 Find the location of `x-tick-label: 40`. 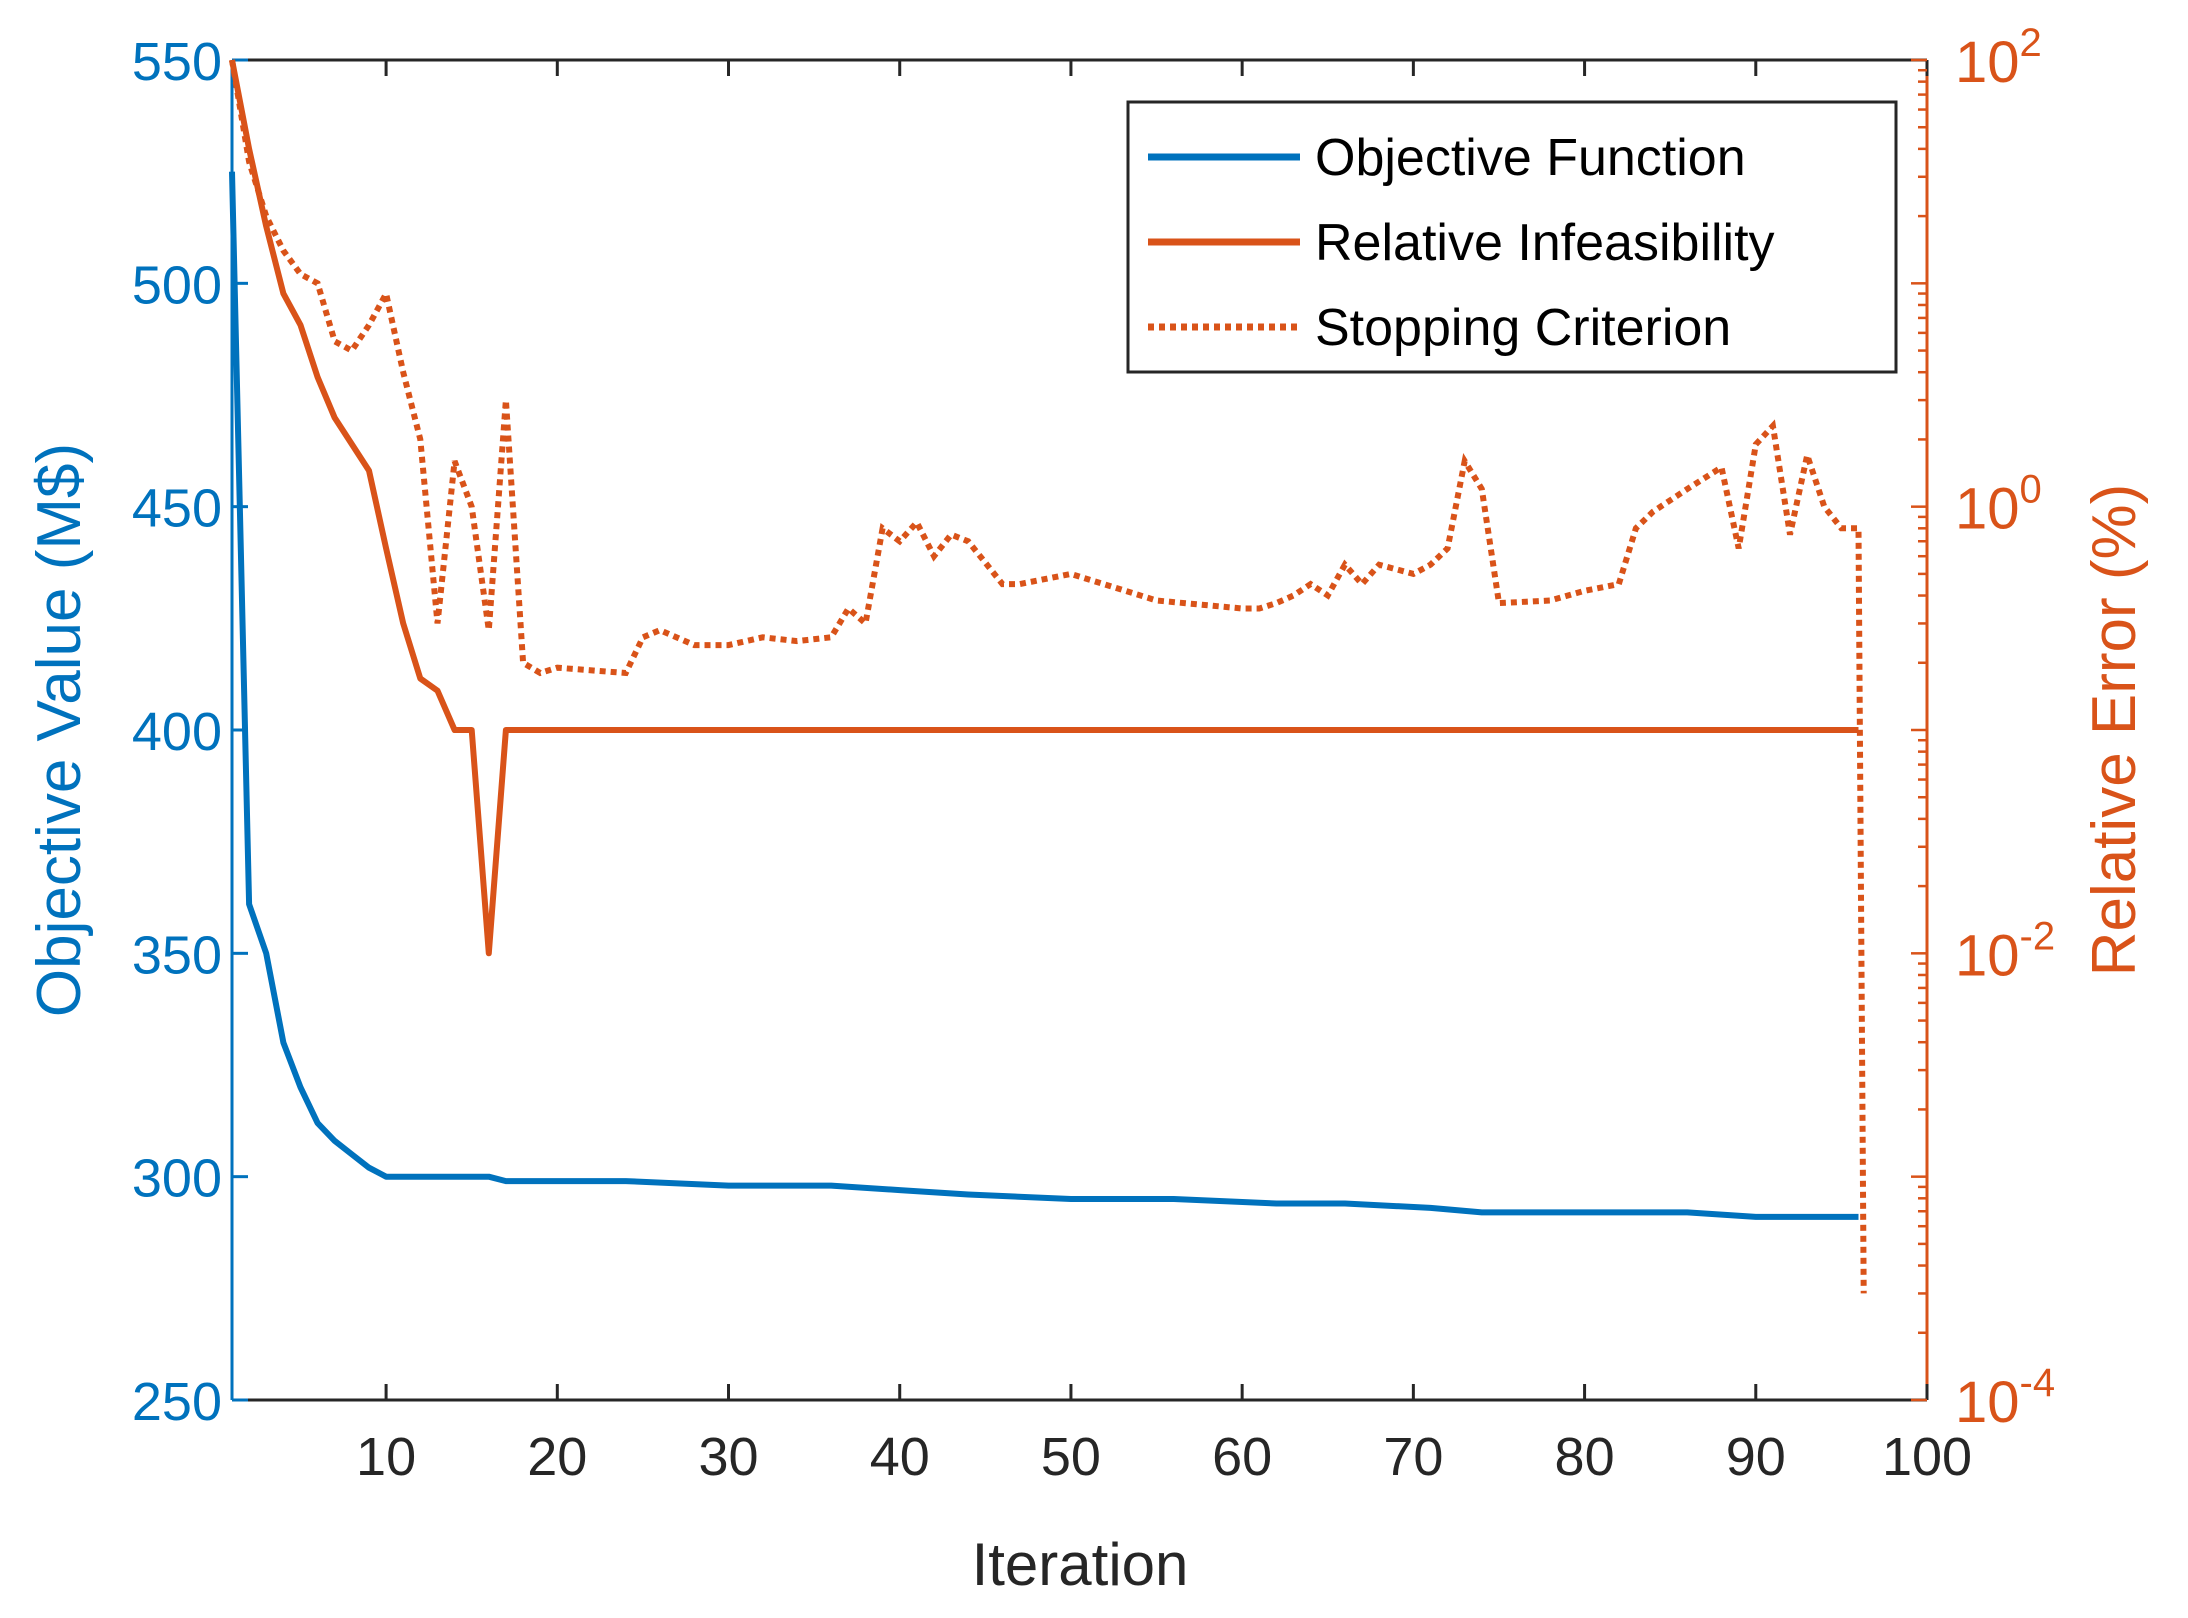

x-tick-label: 40 is located at coordinates (900, 1457).